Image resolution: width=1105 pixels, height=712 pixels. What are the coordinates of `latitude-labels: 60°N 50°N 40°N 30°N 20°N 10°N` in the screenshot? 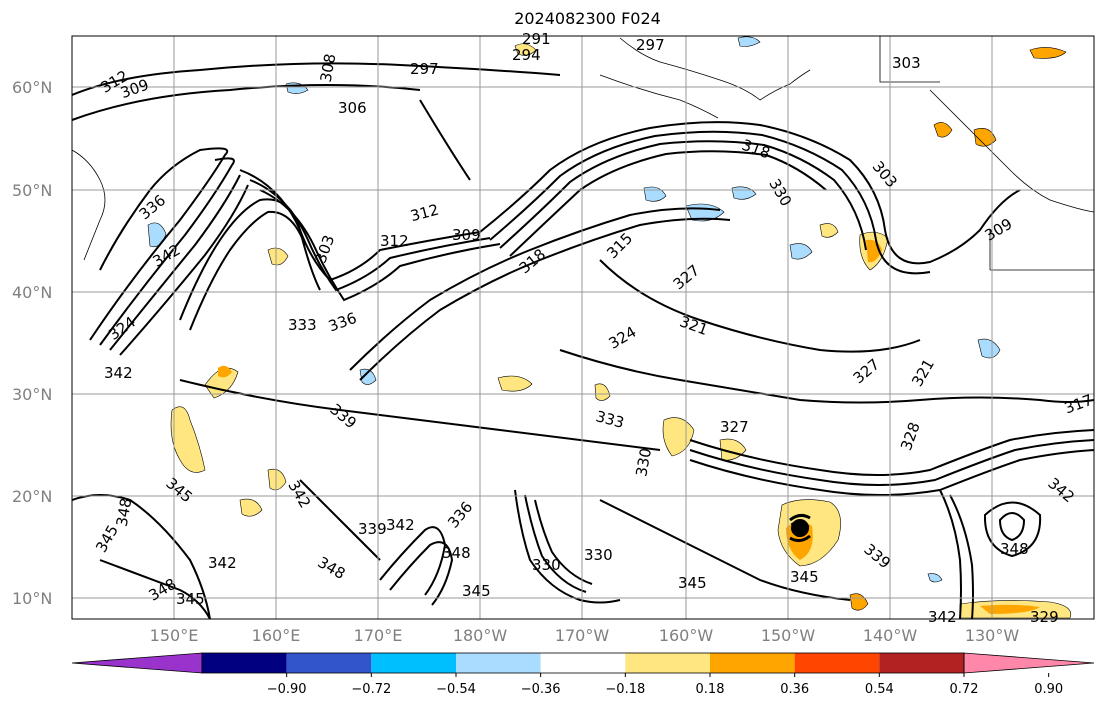 It's located at (32, 343).